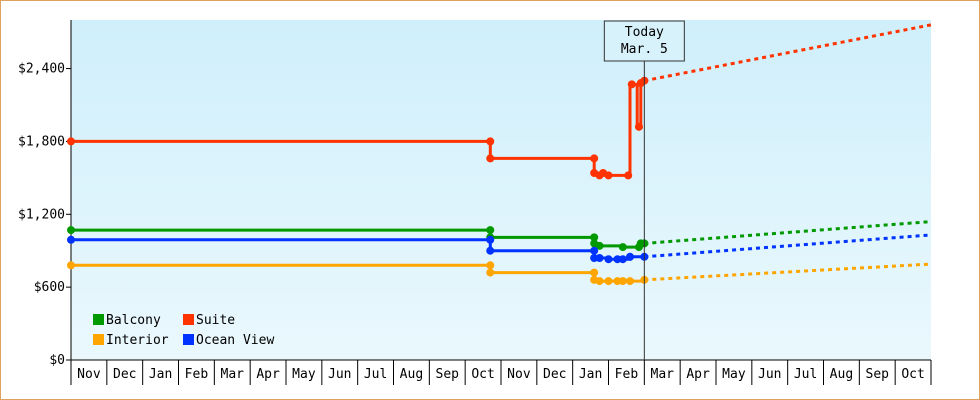 Image resolution: width=980 pixels, height=400 pixels. I want to click on y-axis: $0 $600 $1,200 $1,800 $2,400, so click(45, 194).